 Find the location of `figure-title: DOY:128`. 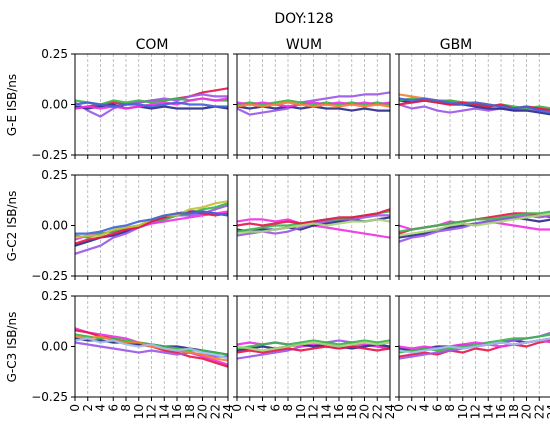

figure-title: DOY:128 is located at coordinates (303, 19).